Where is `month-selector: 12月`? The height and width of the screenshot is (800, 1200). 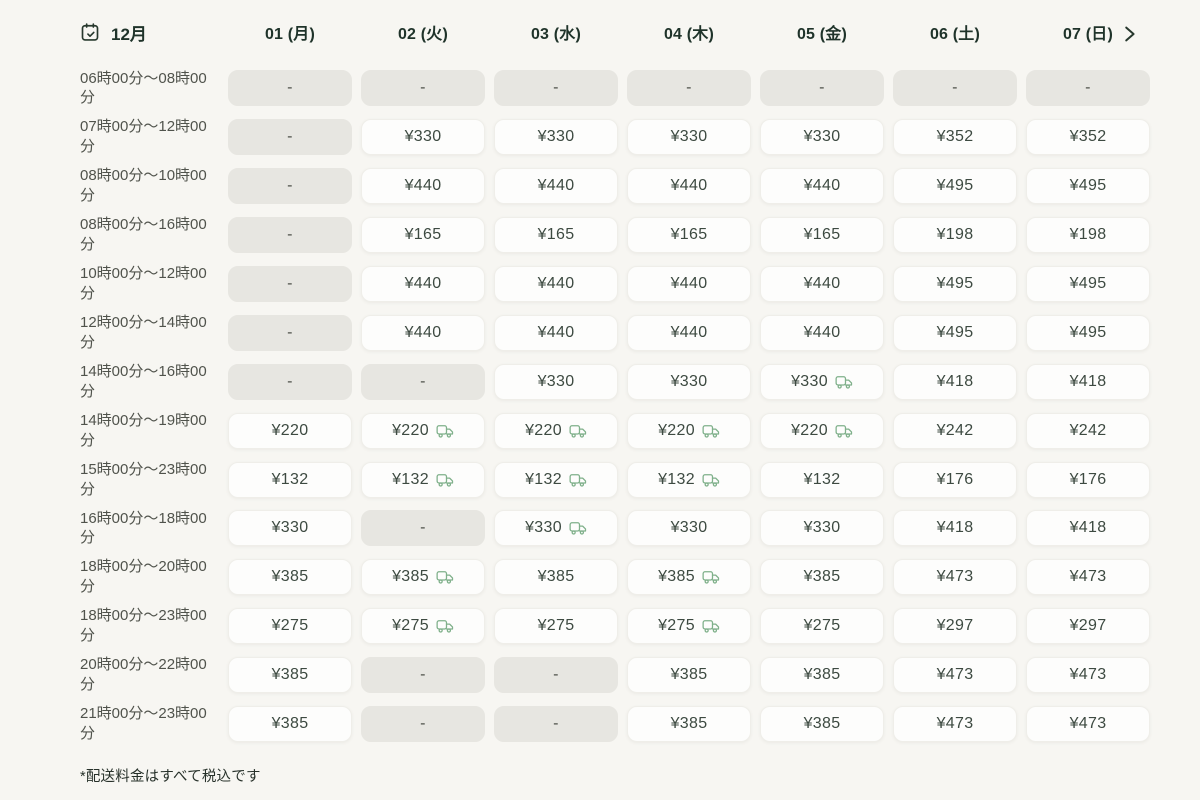 month-selector: 12月 is located at coordinates (113, 32).